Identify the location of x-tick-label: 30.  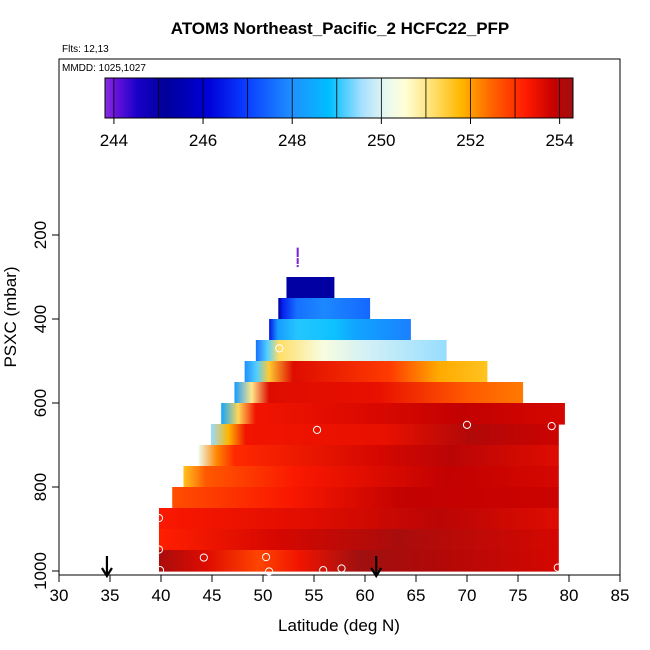
(59, 595).